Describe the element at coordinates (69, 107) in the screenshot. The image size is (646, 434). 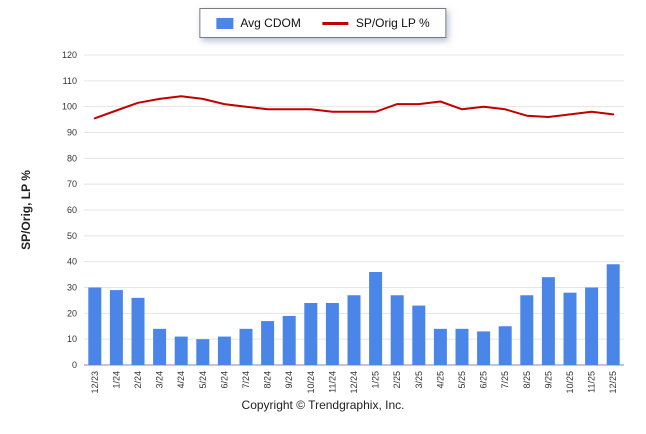
I see `y-tick-label: 100` at that location.